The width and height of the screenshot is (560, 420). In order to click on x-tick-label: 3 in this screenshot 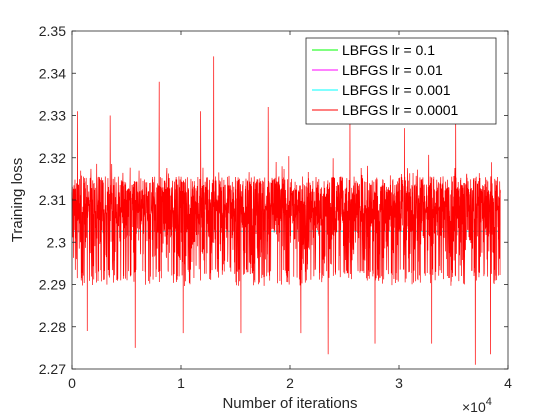, I will do `click(399, 383)`.